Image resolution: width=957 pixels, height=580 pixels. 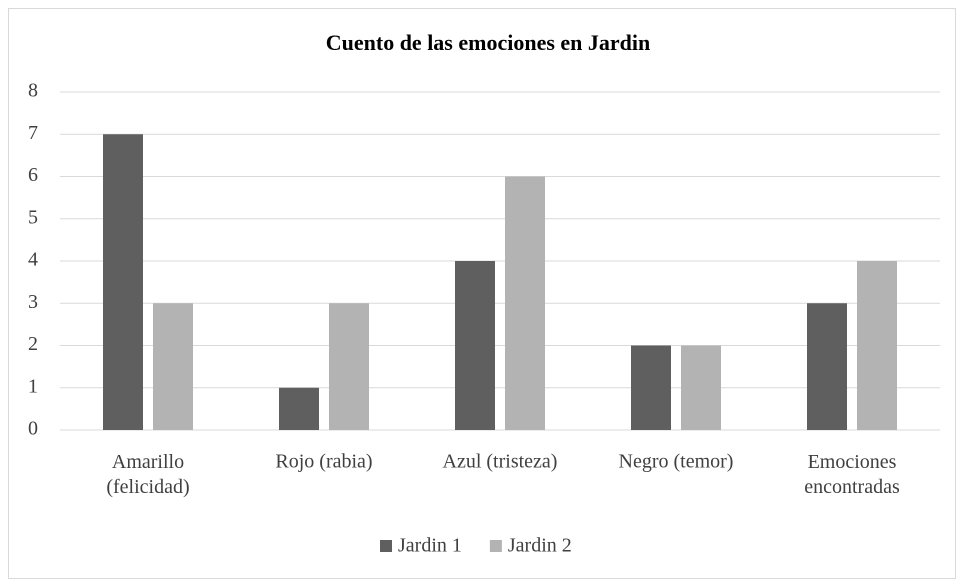 What do you see at coordinates (33, 133) in the screenshot?
I see `y-tick-label: 7` at bounding box center [33, 133].